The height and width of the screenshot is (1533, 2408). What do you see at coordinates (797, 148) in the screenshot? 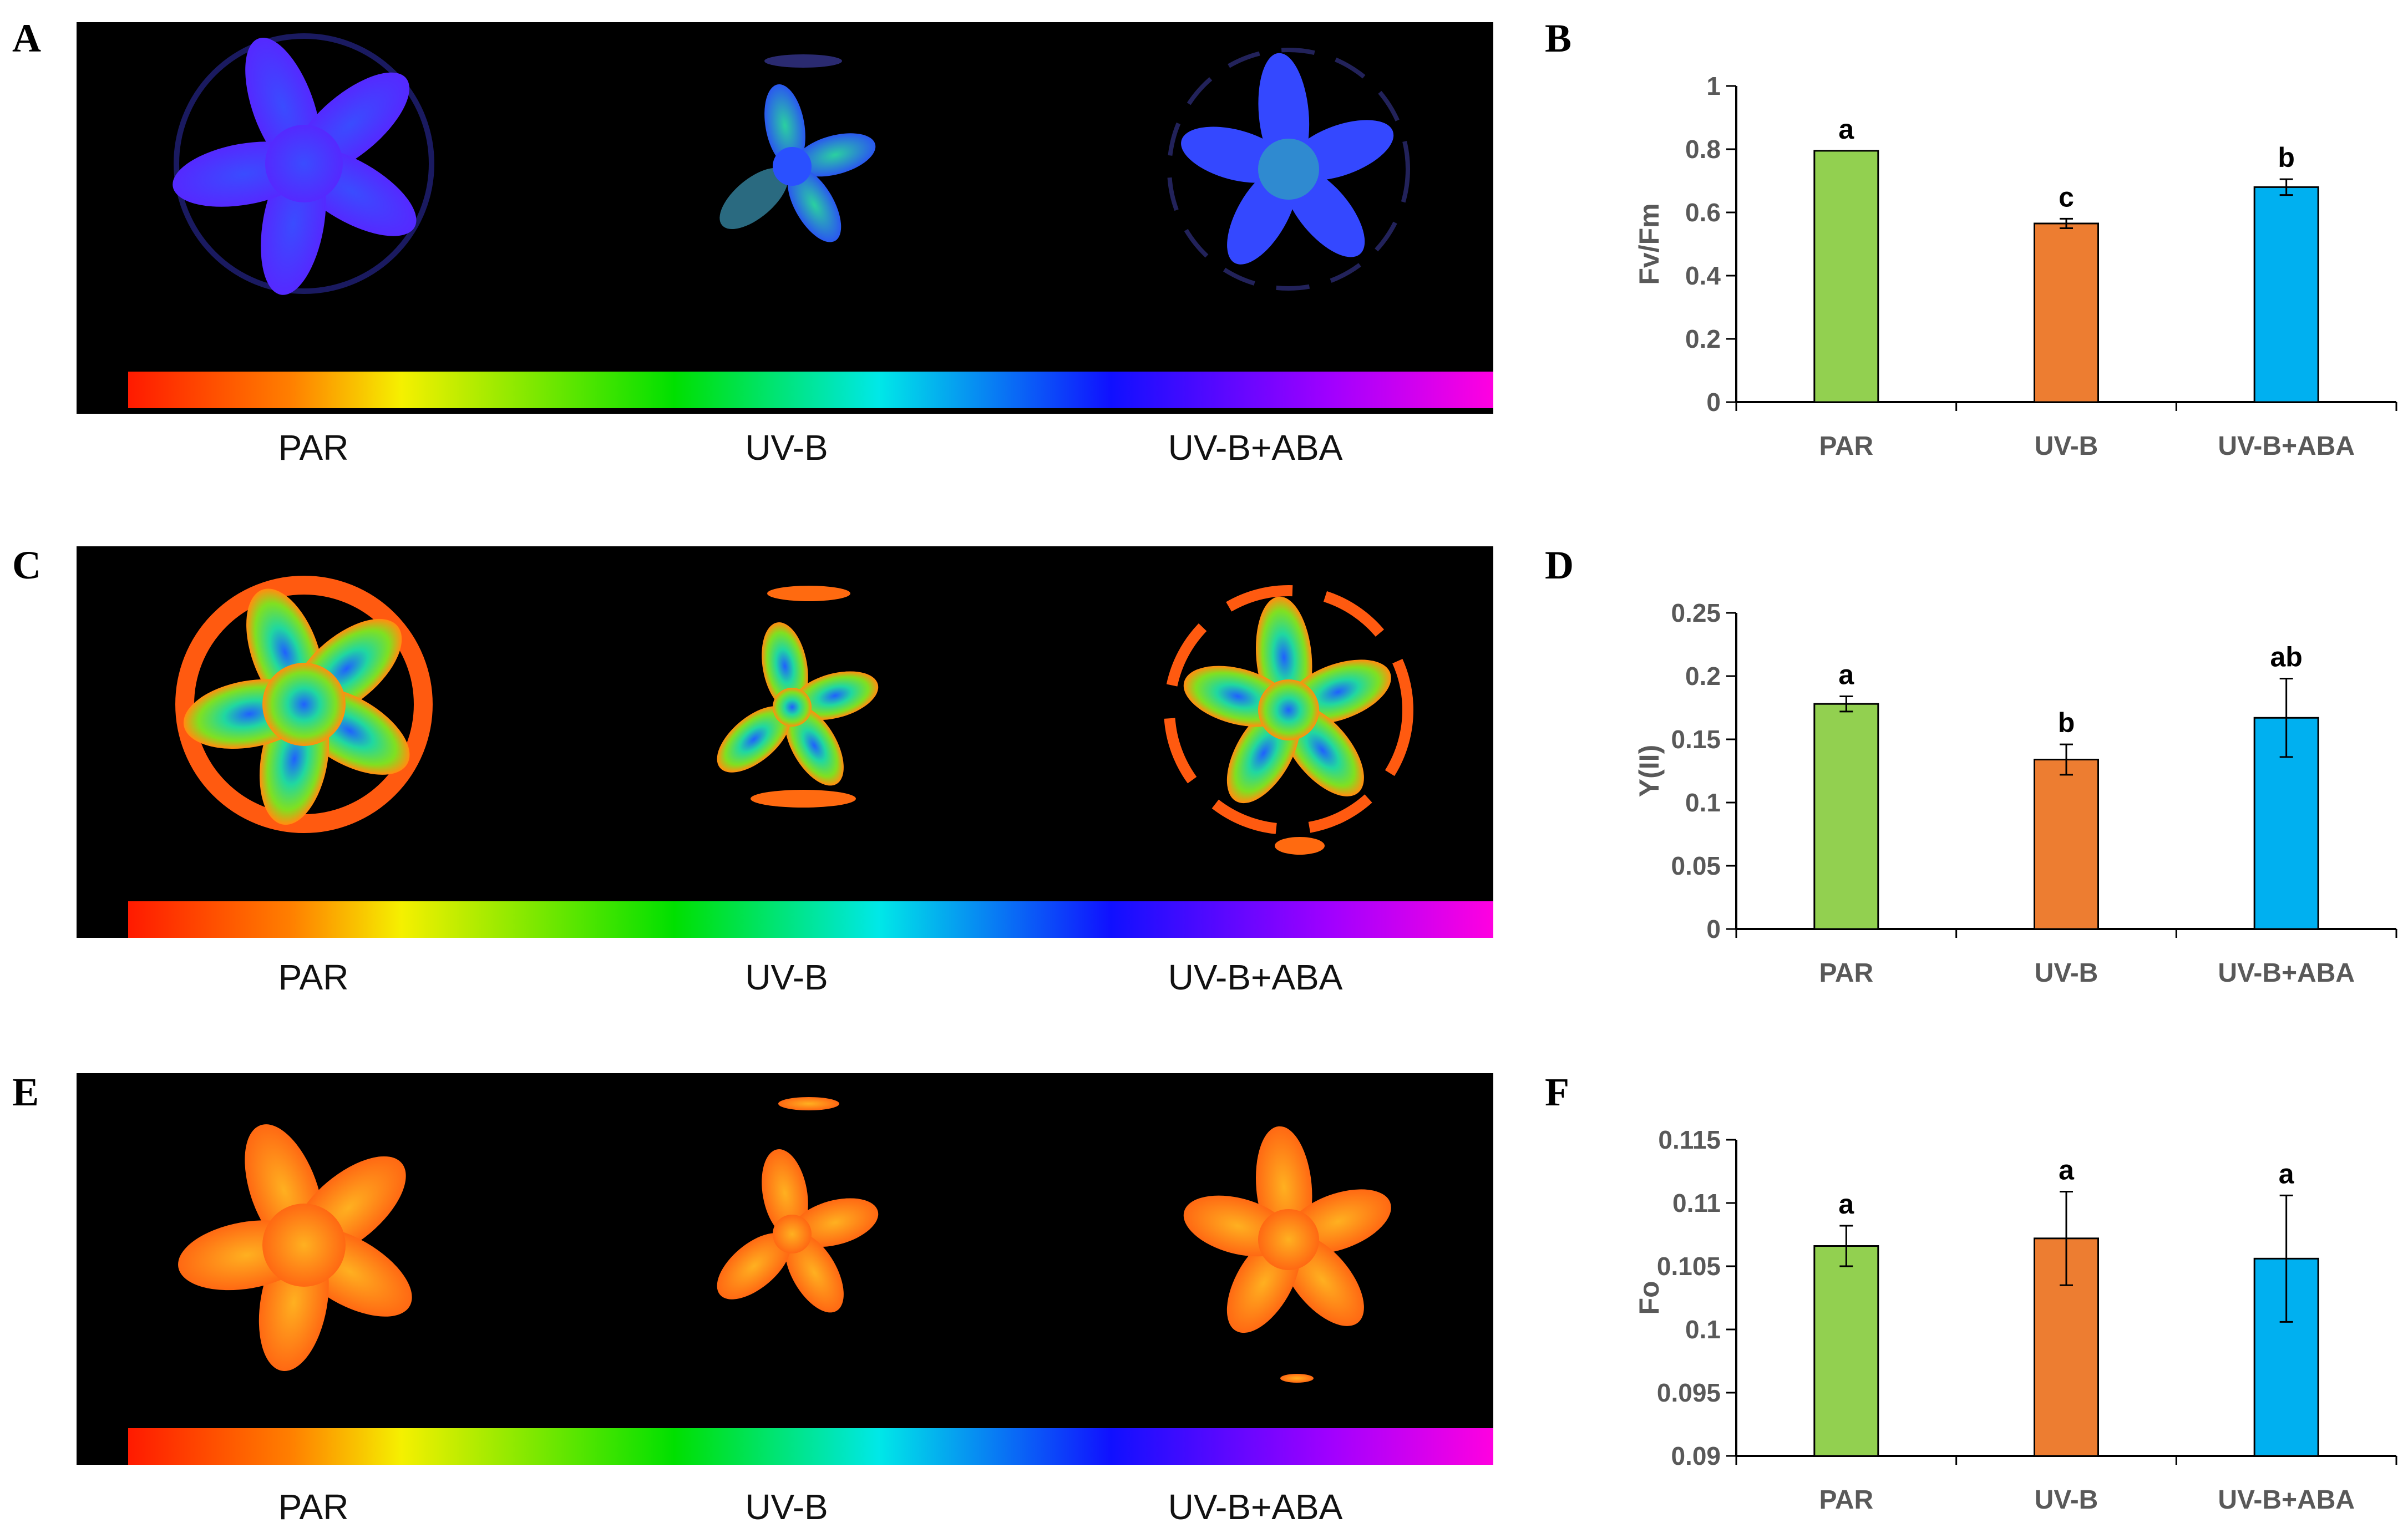
I see `uvb-plant-fvfm` at bounding box center [797, 148].